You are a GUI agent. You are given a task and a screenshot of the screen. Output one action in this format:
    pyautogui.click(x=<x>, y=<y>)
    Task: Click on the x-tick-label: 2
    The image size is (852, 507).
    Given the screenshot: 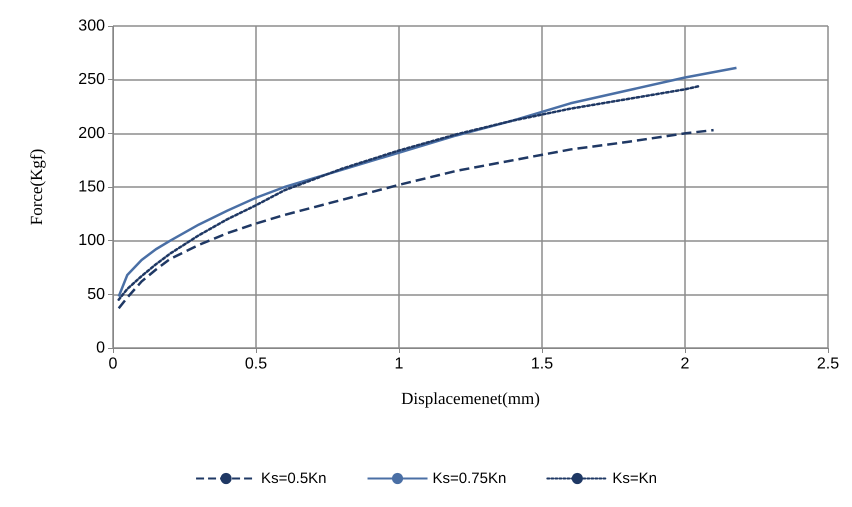 What is the action you would take?
    pyautogui.click(x=685, y=364)
    